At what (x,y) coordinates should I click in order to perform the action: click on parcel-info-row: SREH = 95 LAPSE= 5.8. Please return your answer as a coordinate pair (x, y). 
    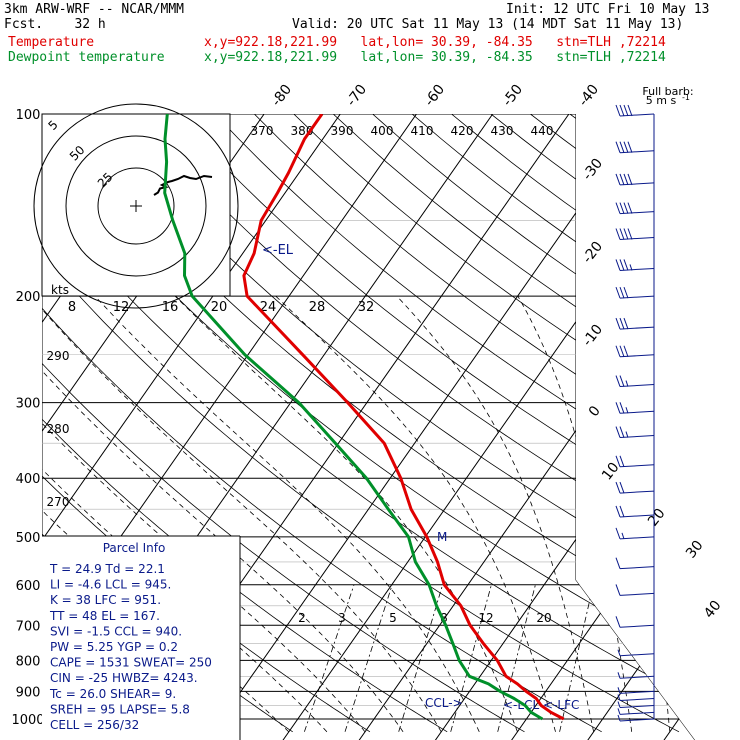
    Looking at the image, I should click on (120, 709).